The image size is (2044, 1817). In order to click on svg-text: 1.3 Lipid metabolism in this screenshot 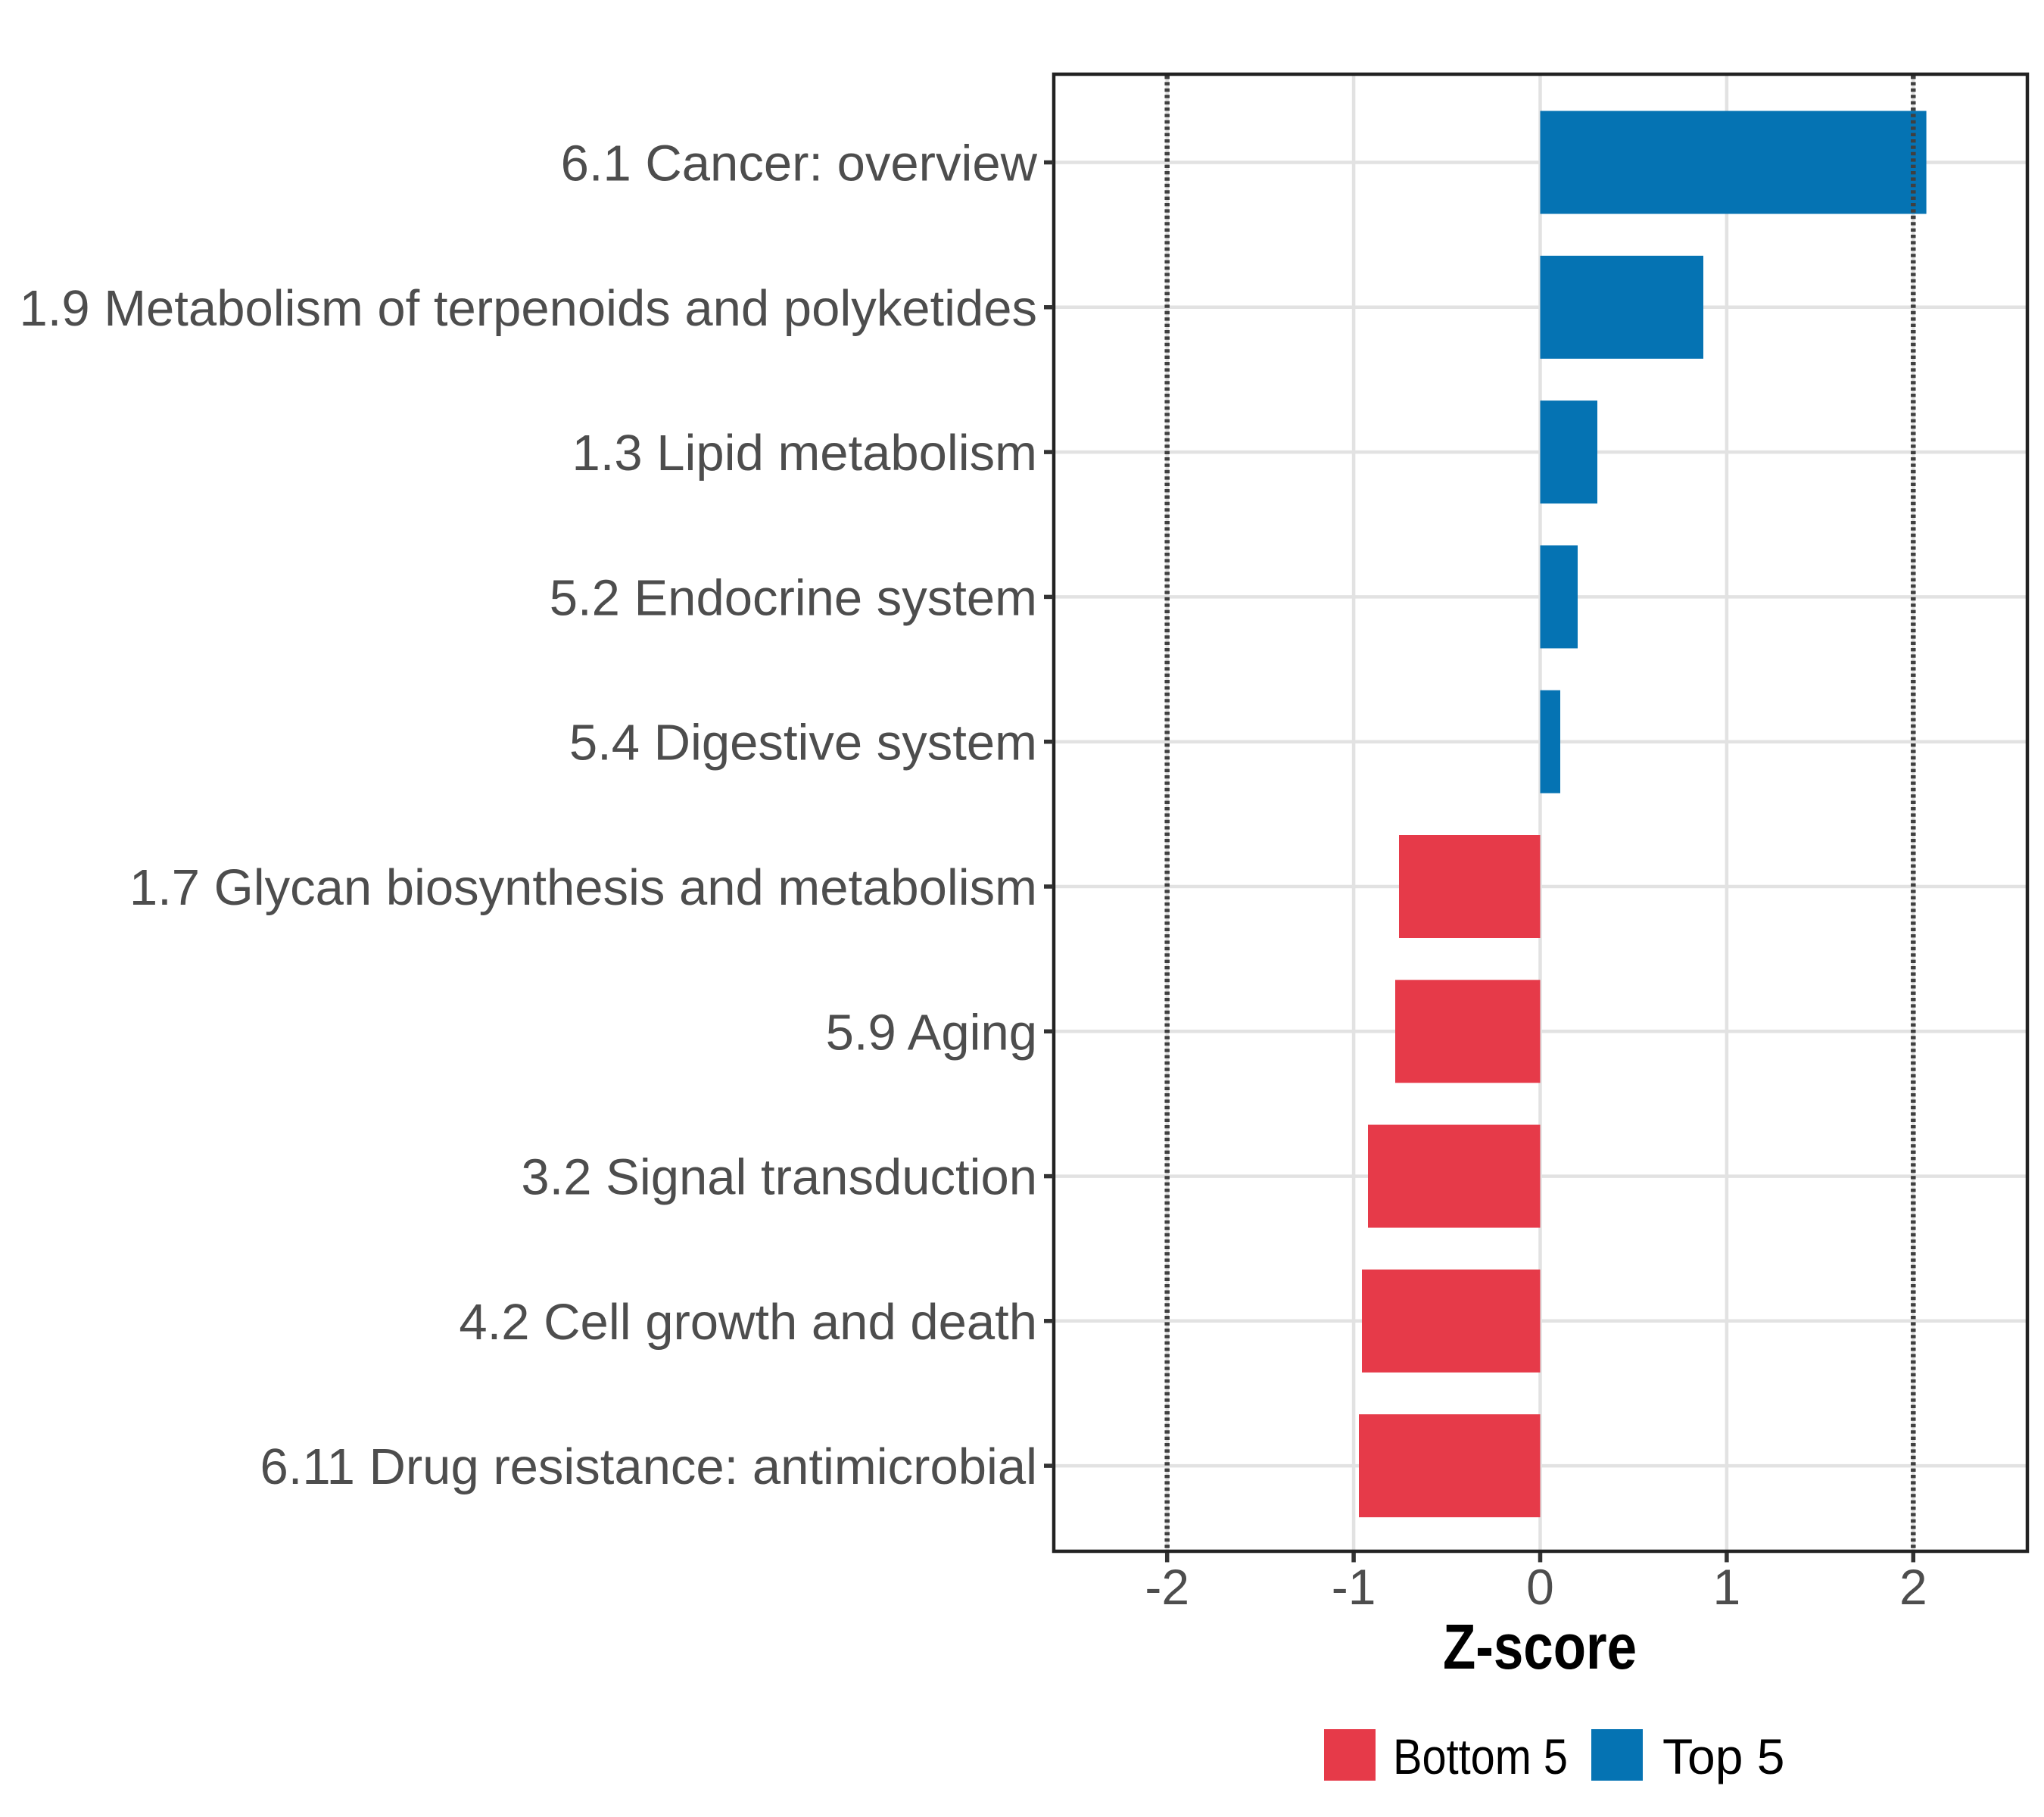, I will do `click(804, 453)`.